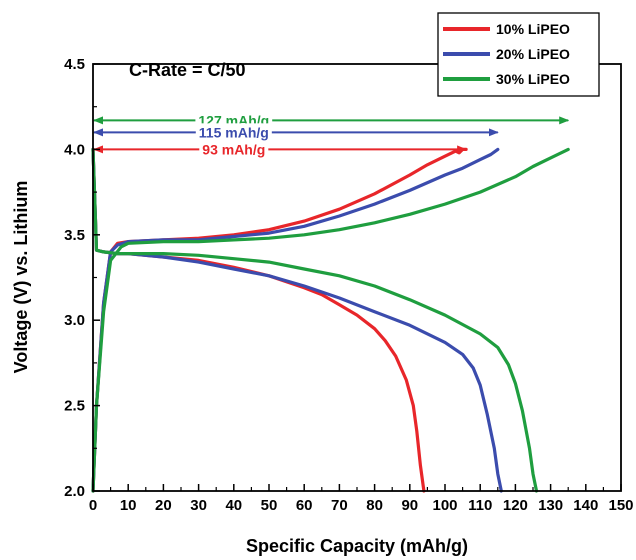 Image resolution: width=636 pixels, height=560 pixels. I want to click on x-tick-label: 70, so click(339, 505).